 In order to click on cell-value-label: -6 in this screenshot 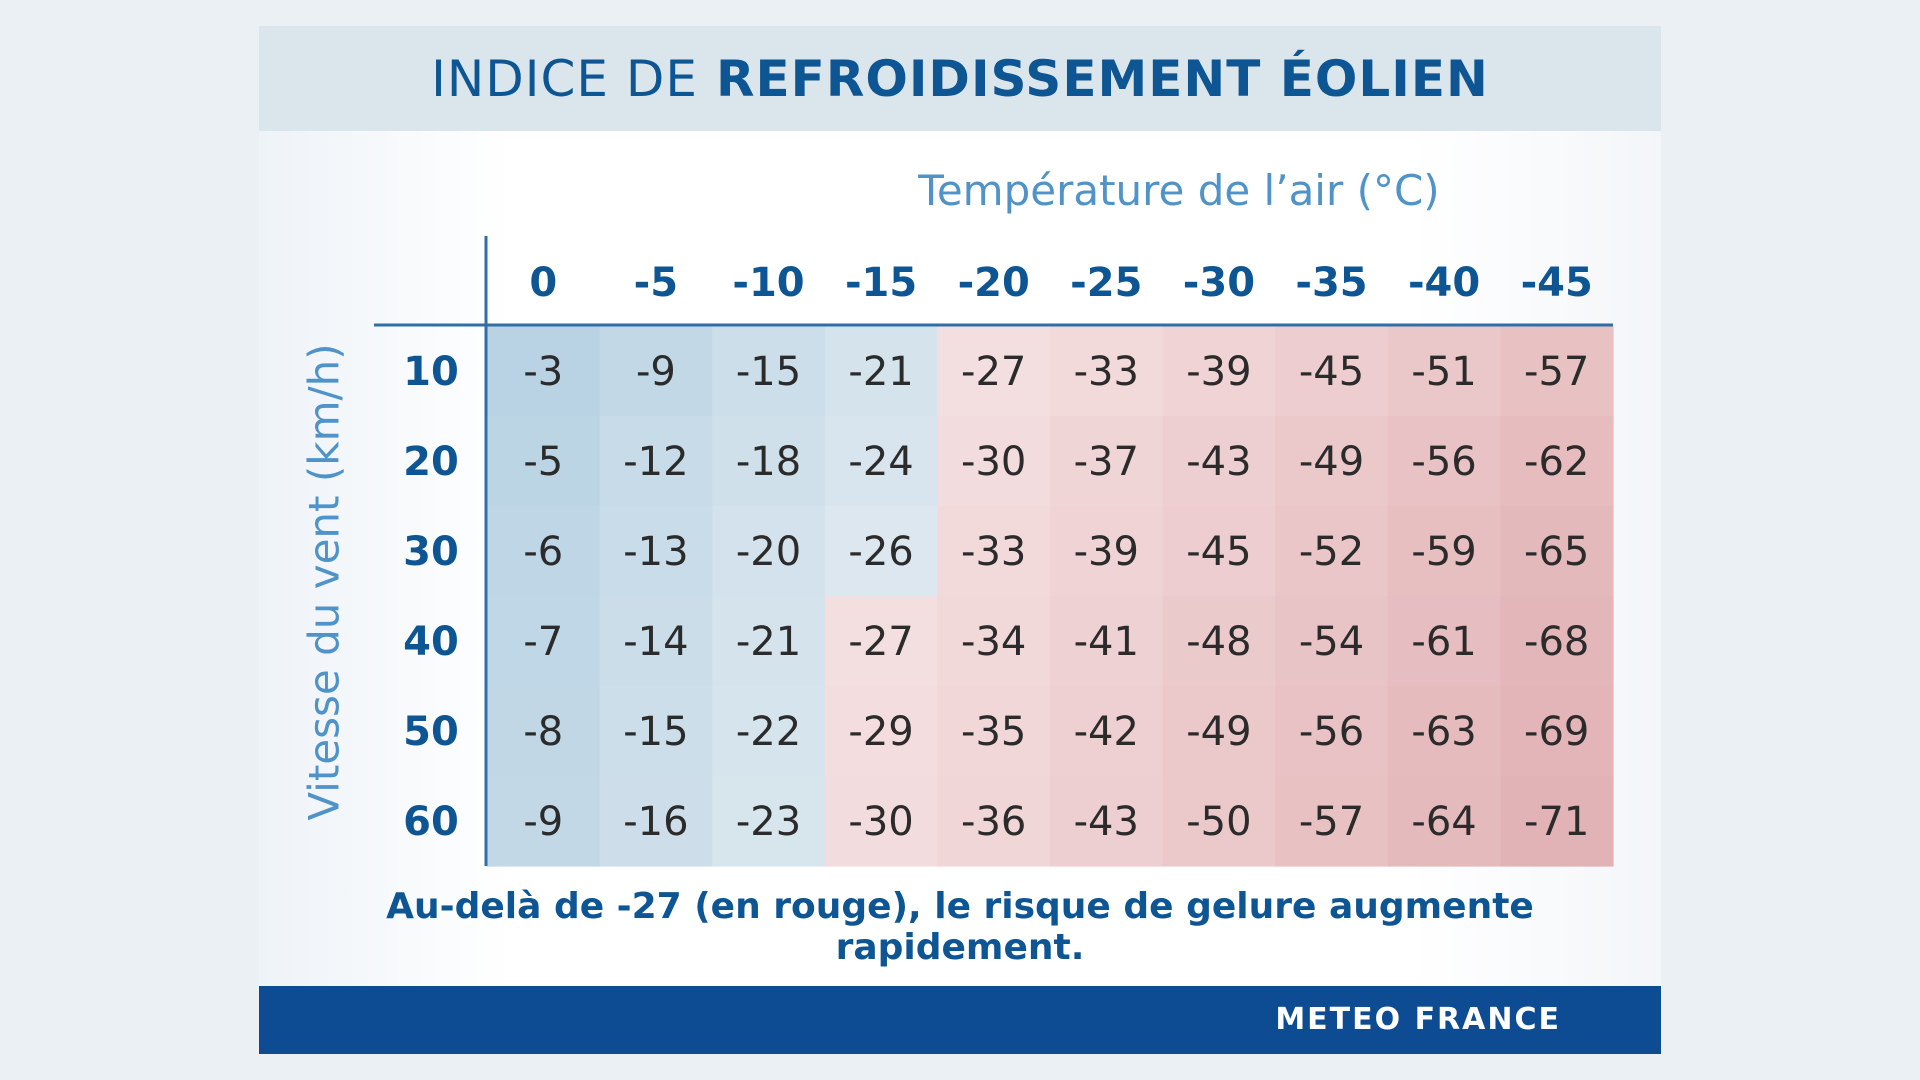, I will do `click(543, 552)`.